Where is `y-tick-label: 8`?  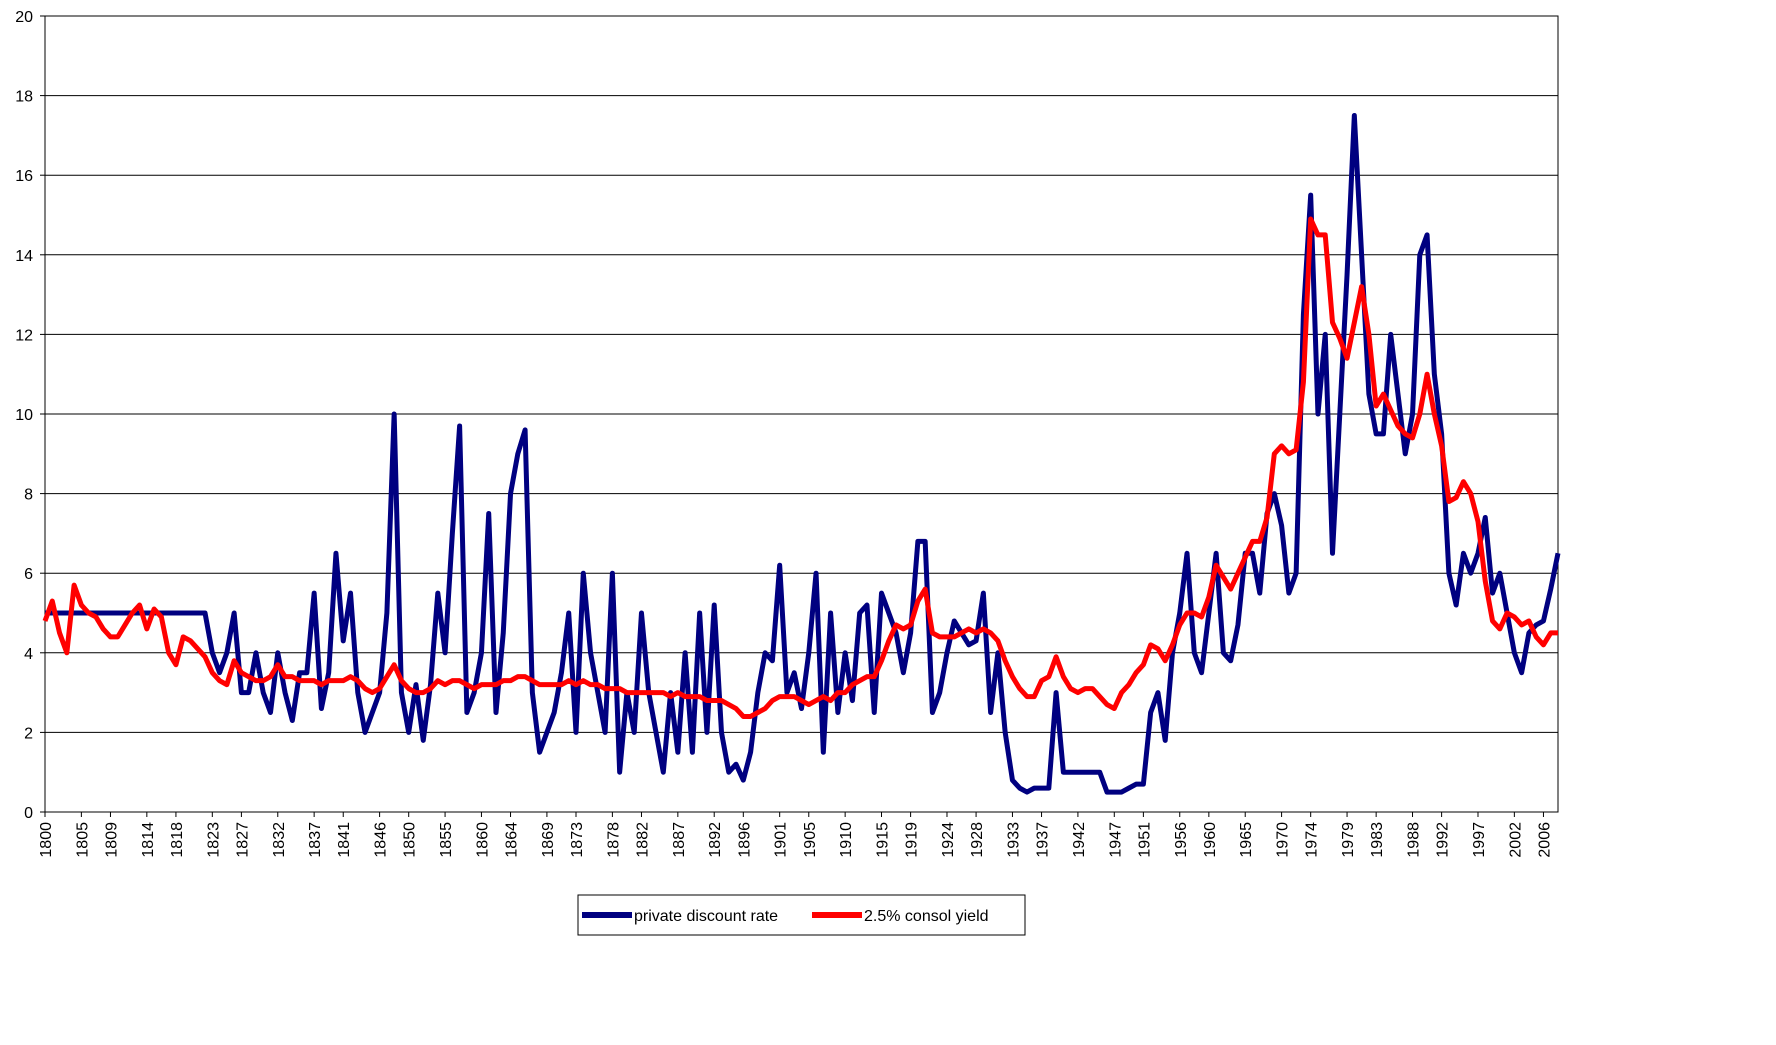
y-tick-label: 8 is located at coordinates (28, 495).